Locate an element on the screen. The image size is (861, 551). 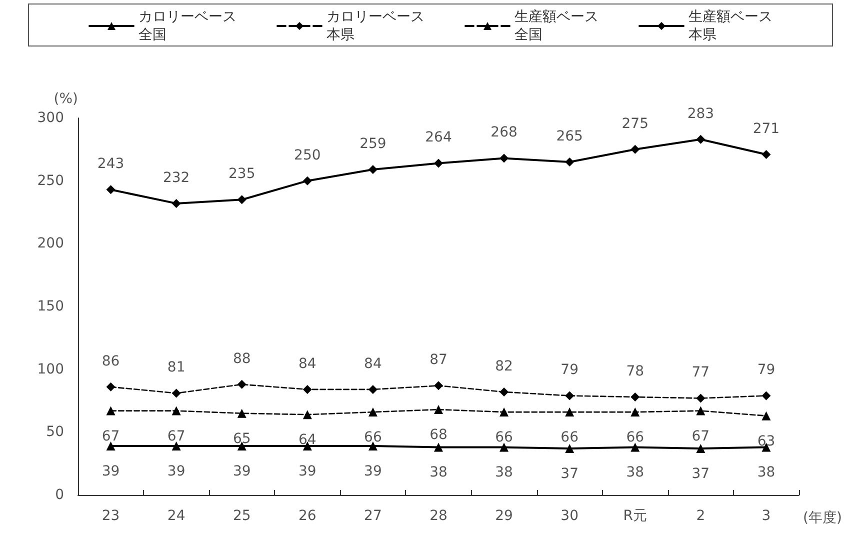
data-label: 268 is located at coordinates (504, 132).